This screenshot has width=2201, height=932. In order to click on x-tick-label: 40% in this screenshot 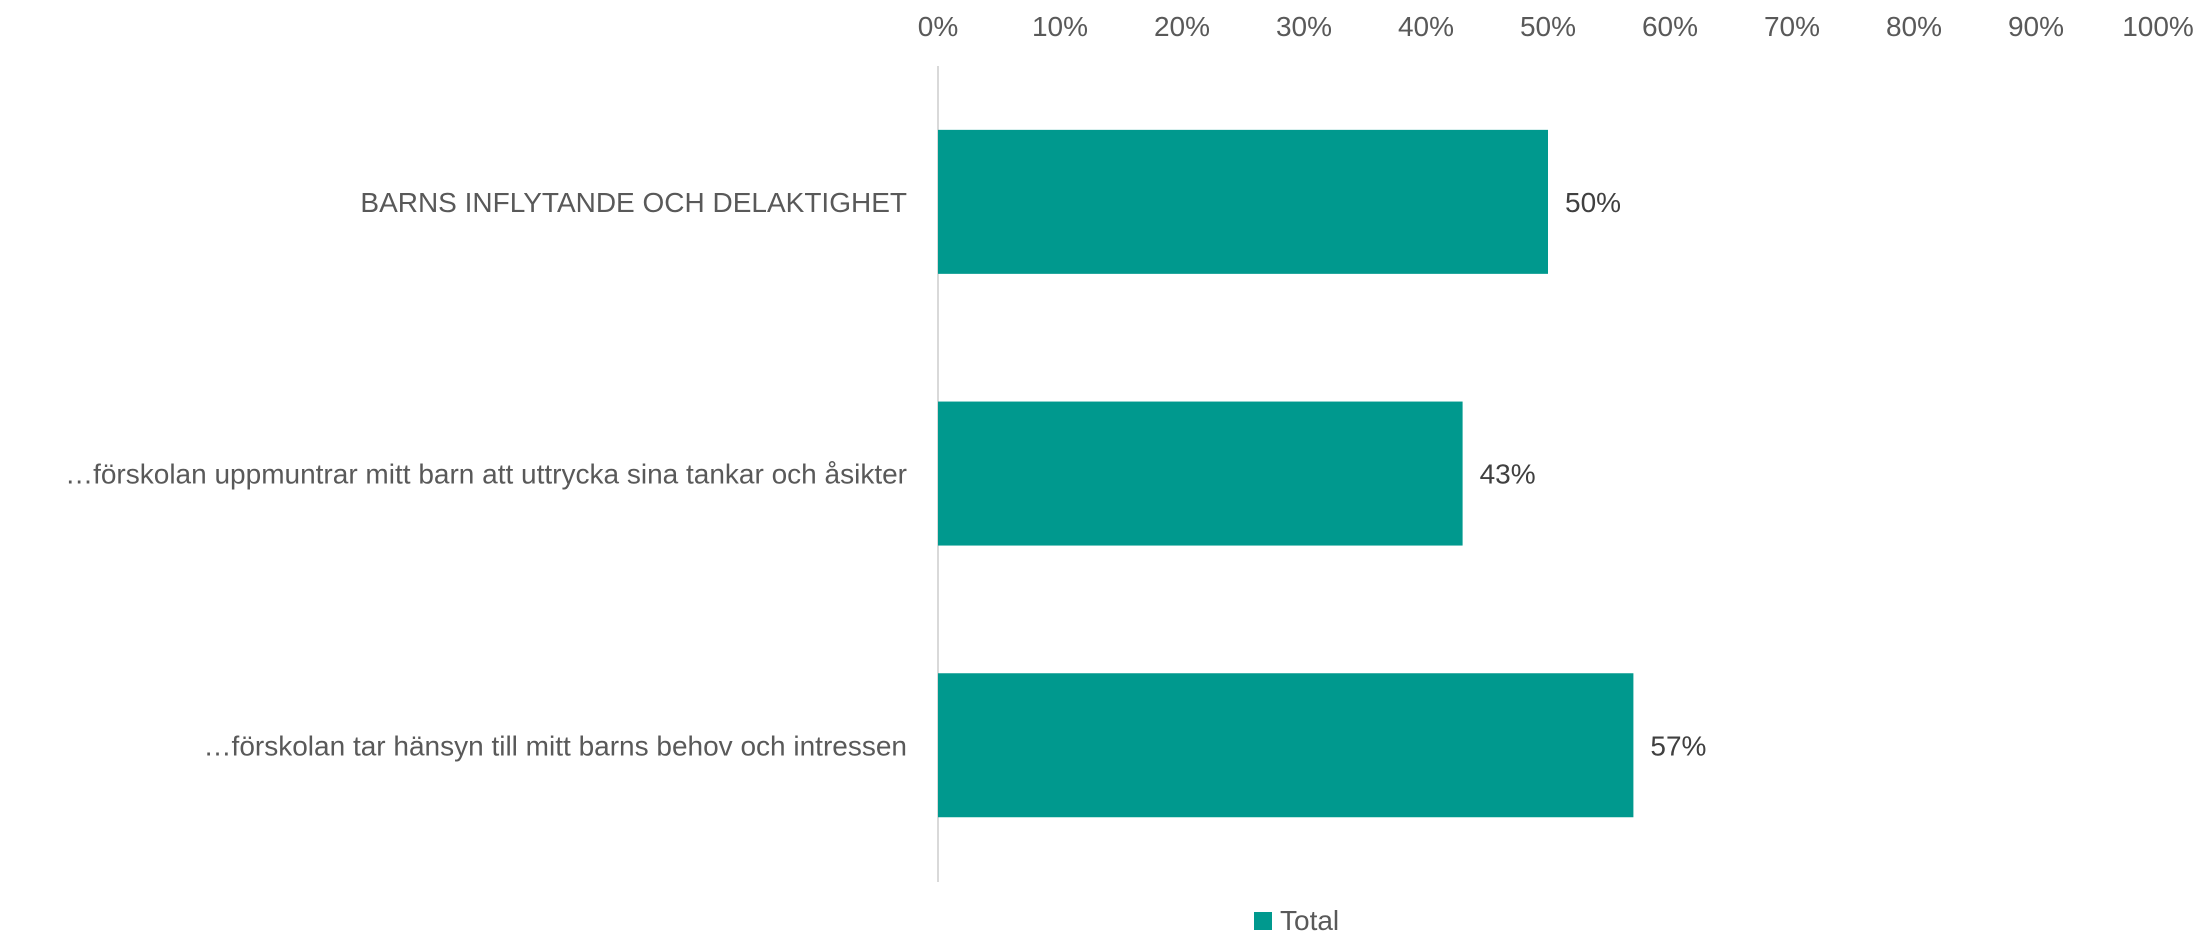, I will do `click(1426, 26)`.